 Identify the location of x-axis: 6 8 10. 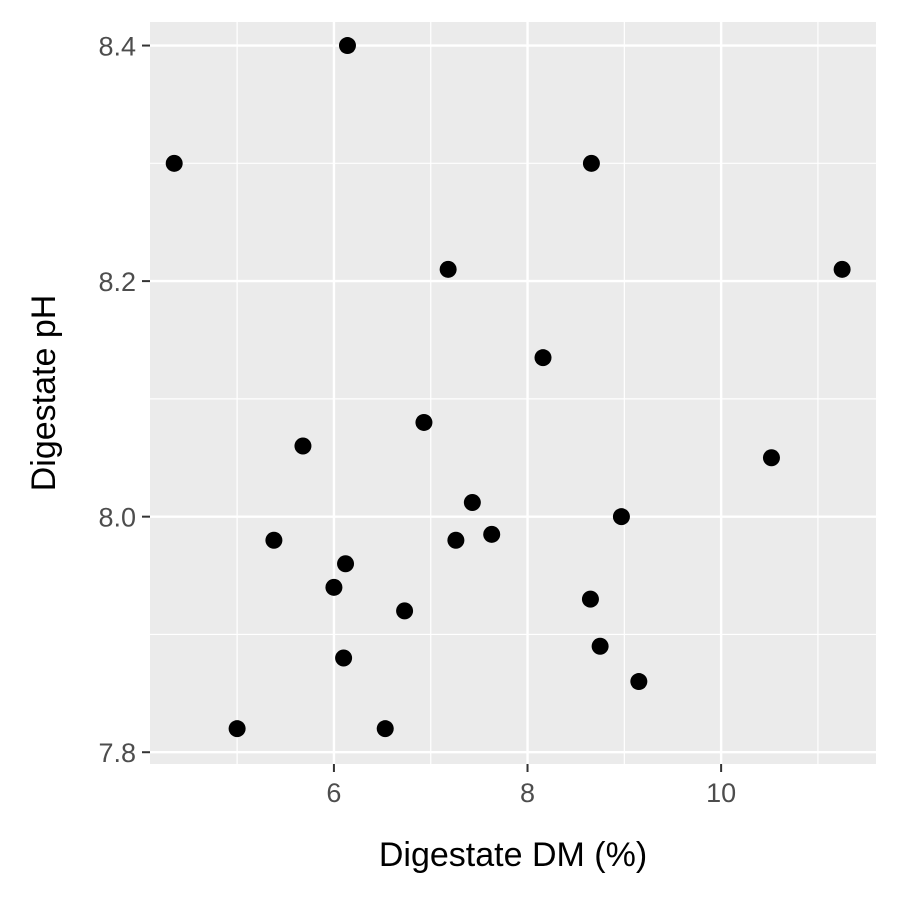
(531, 786).